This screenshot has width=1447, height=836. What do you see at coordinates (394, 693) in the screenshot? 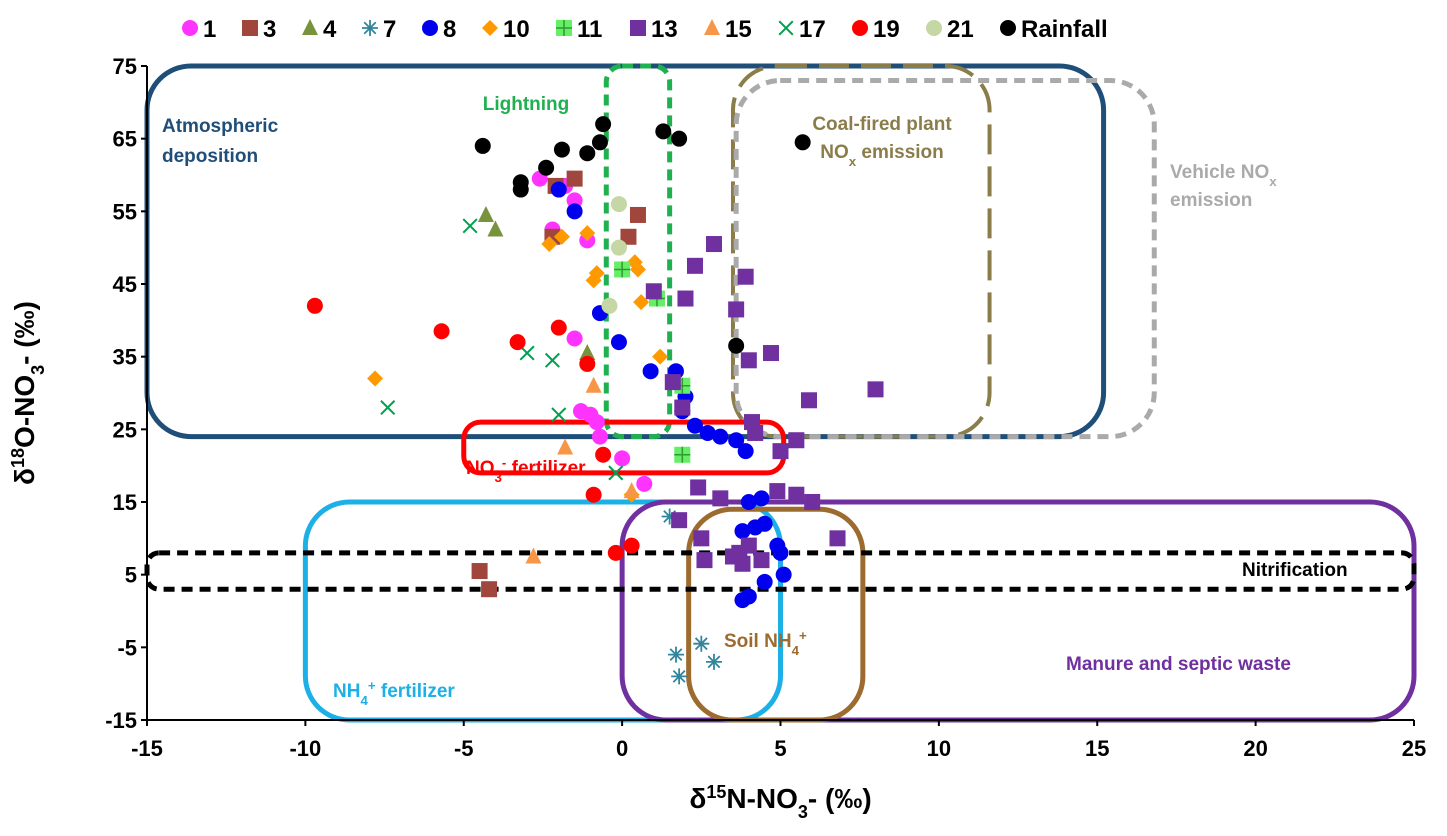
I see `label-nh4-fertilizer: NH4+ fertilizer` at bounding box center [394, 693].